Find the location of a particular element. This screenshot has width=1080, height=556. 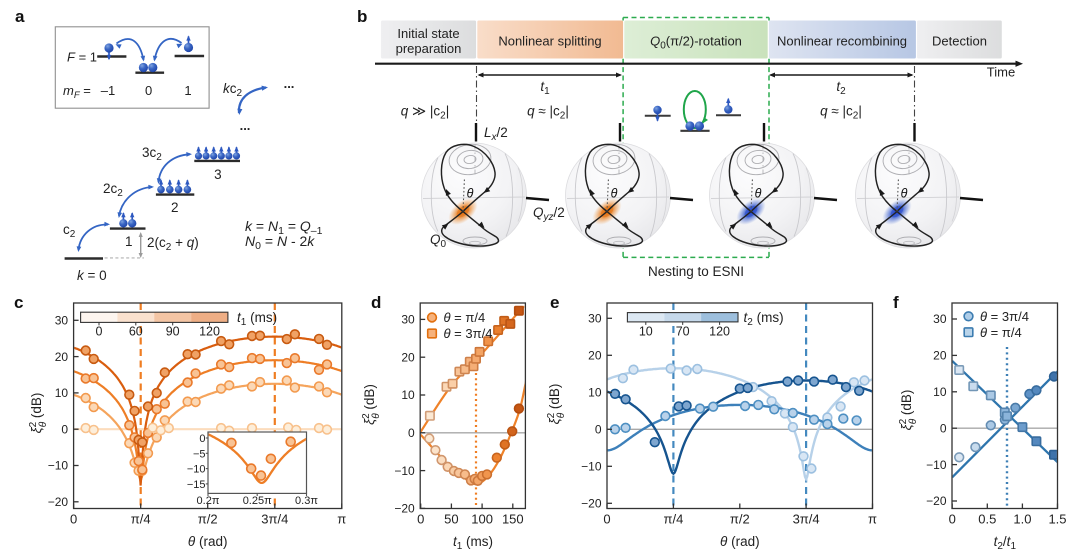

svg-text: k = 0 is located at coordinates (92, 275).